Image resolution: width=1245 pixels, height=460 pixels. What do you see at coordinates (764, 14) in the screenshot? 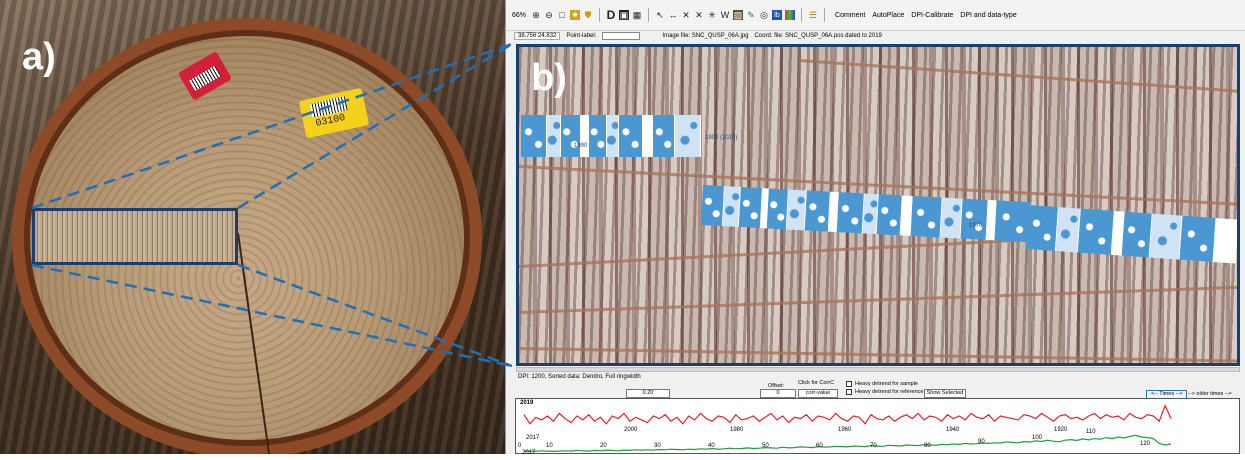
I see `target-icon: ◎` at bounding box center [764, 14].